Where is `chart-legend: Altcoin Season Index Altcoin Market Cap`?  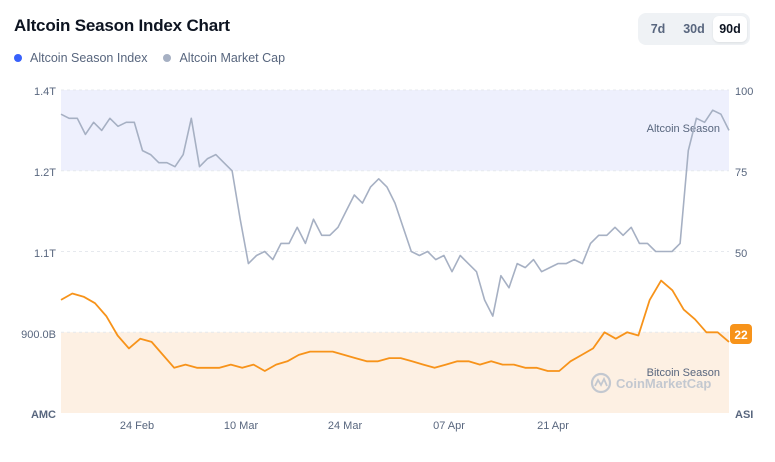
chart-legend: Altcoin Season Index Altcoin Market Cap is located at coordinates (149, 58).